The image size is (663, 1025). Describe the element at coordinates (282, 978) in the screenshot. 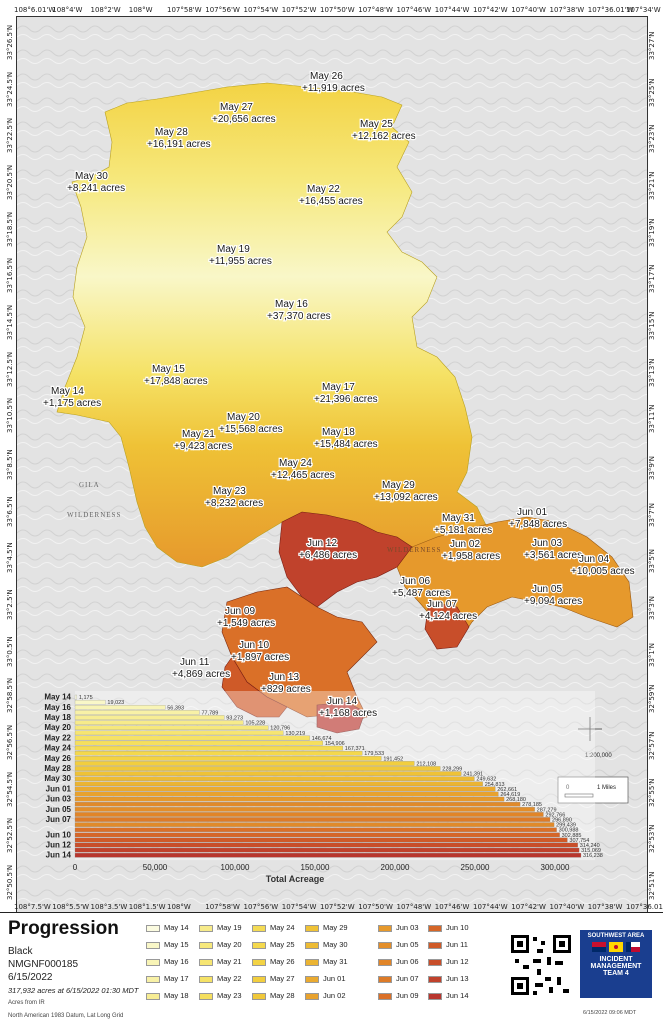

I see `legend-label: May 27` at that location.